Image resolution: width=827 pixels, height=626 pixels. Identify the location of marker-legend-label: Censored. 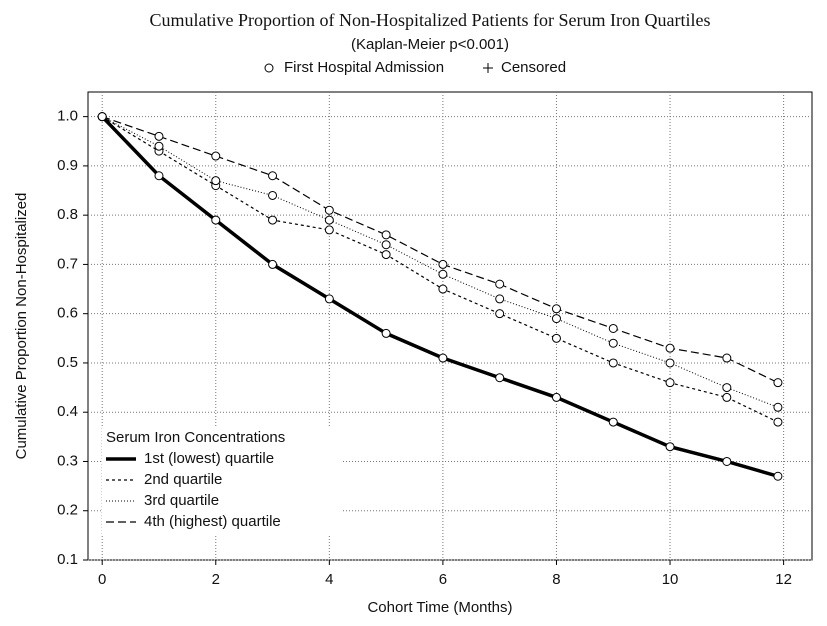
(533, 67).